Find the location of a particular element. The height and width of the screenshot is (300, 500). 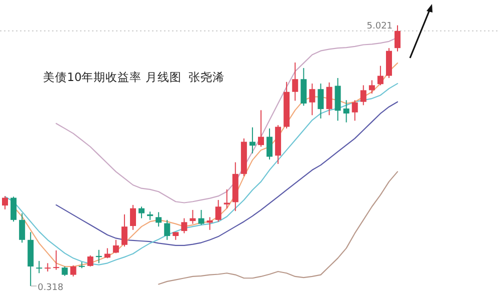

text: 美债10年期收益率 月线图 张尧浠 is located at coordinates (134, 77).